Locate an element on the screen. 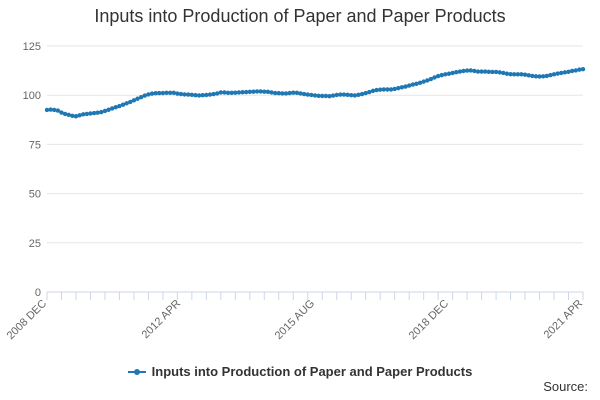  series-line is located at coordinates (315, 93).